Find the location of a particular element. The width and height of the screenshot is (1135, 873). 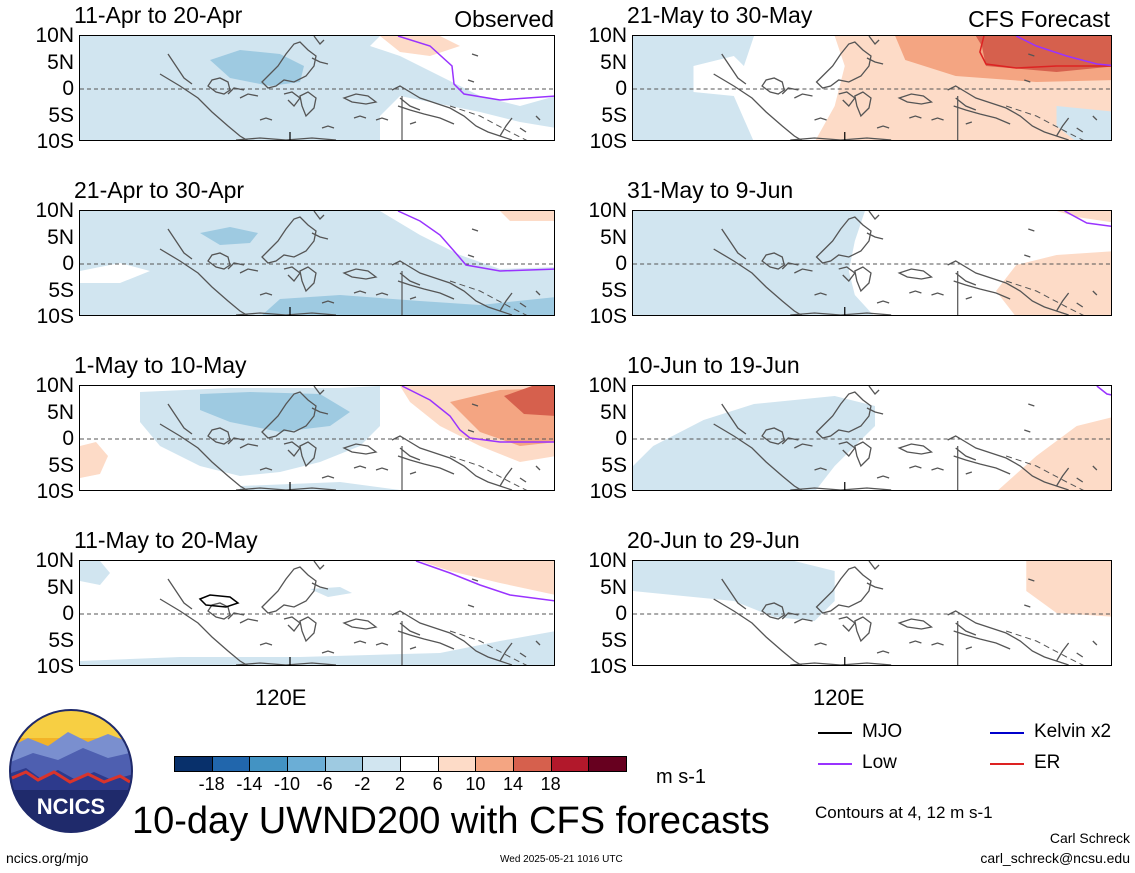

colorbar-tick-label: 18 is located at coordinates (550, 784).